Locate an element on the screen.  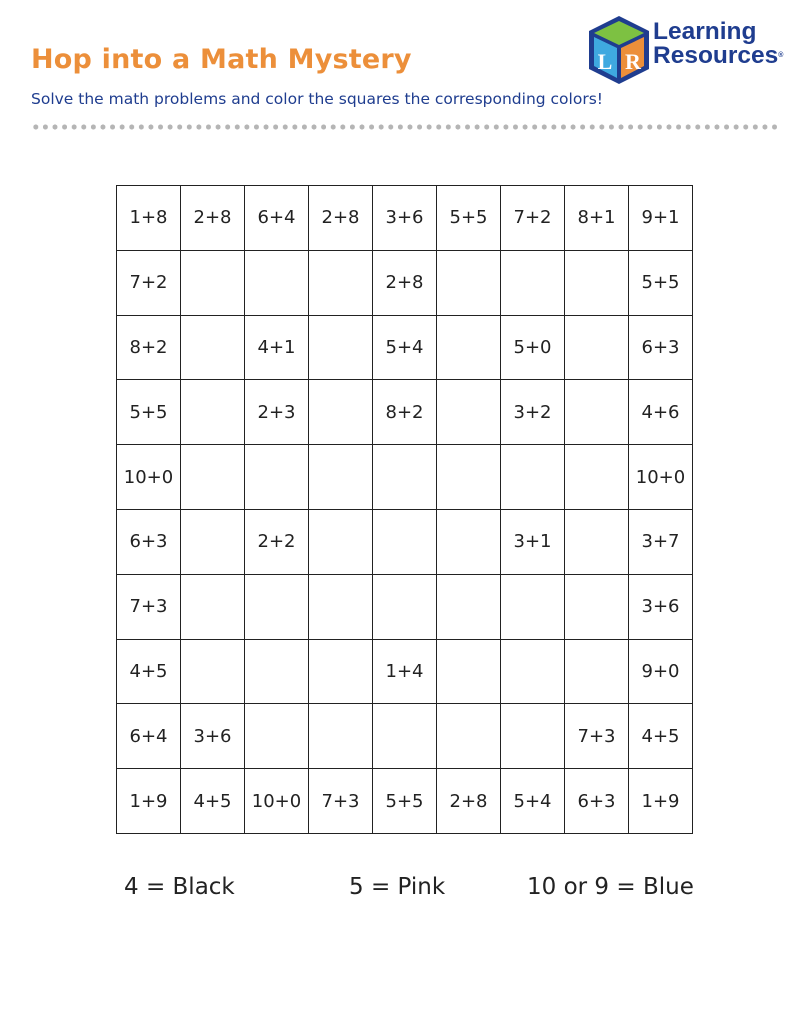
grid-cell: 5+0 is located at coordinates (532, 347).